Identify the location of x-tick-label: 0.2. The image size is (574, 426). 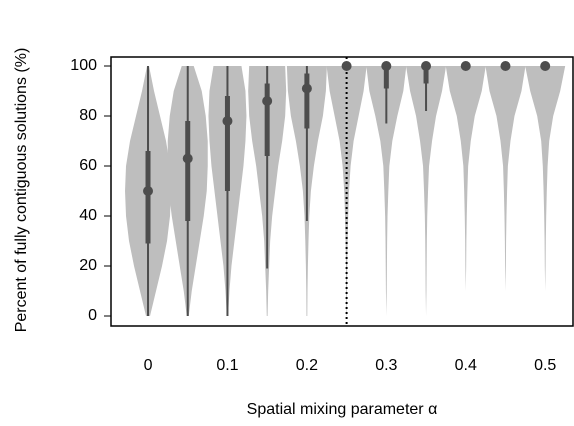
(307, 365).